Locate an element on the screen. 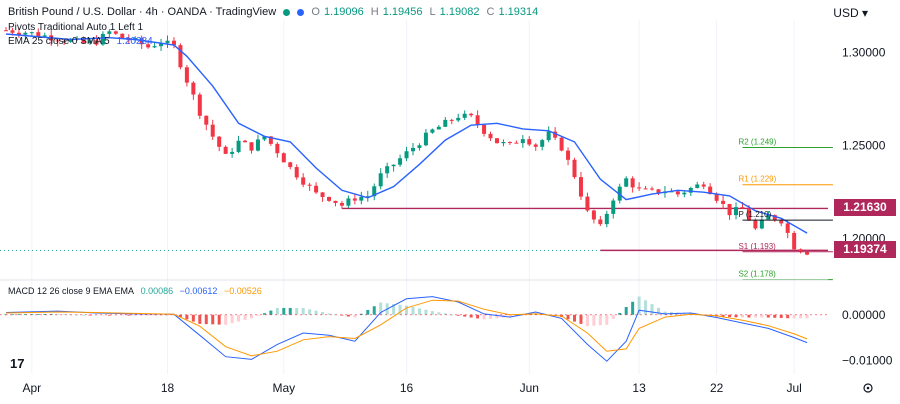  currency-selector: USD ▾ is located at coordinates (850, 13).